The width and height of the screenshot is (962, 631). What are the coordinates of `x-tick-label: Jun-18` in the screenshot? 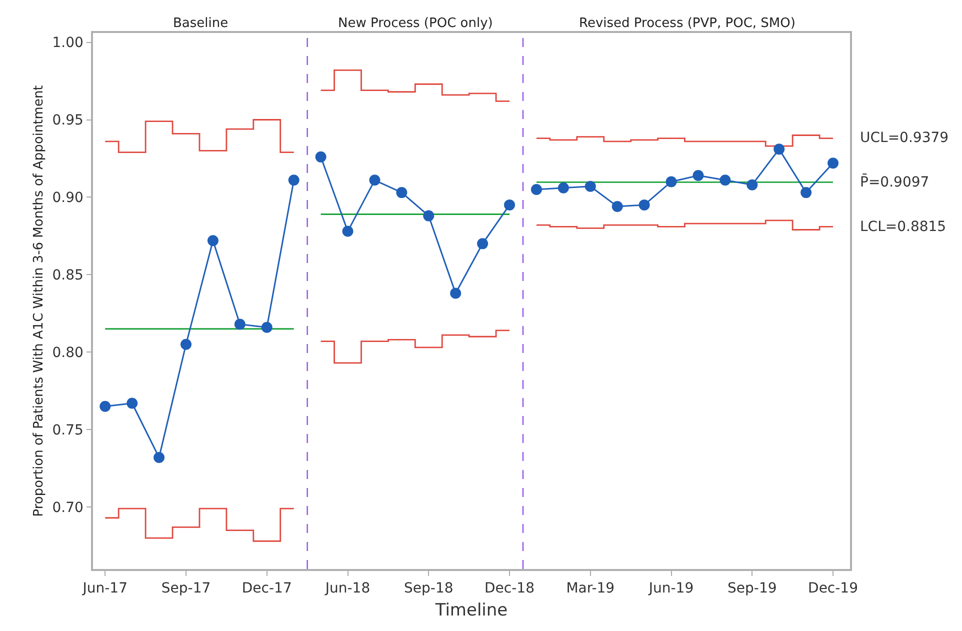 It's located at (347, 588).